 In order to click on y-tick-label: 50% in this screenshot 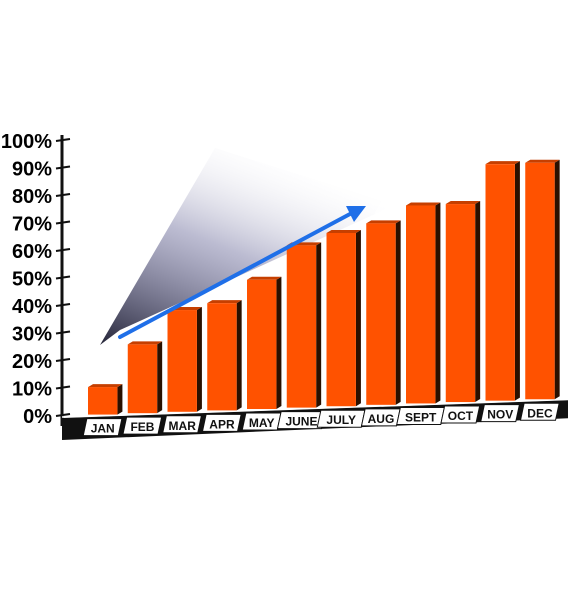, I will do `click(32, 280)`.